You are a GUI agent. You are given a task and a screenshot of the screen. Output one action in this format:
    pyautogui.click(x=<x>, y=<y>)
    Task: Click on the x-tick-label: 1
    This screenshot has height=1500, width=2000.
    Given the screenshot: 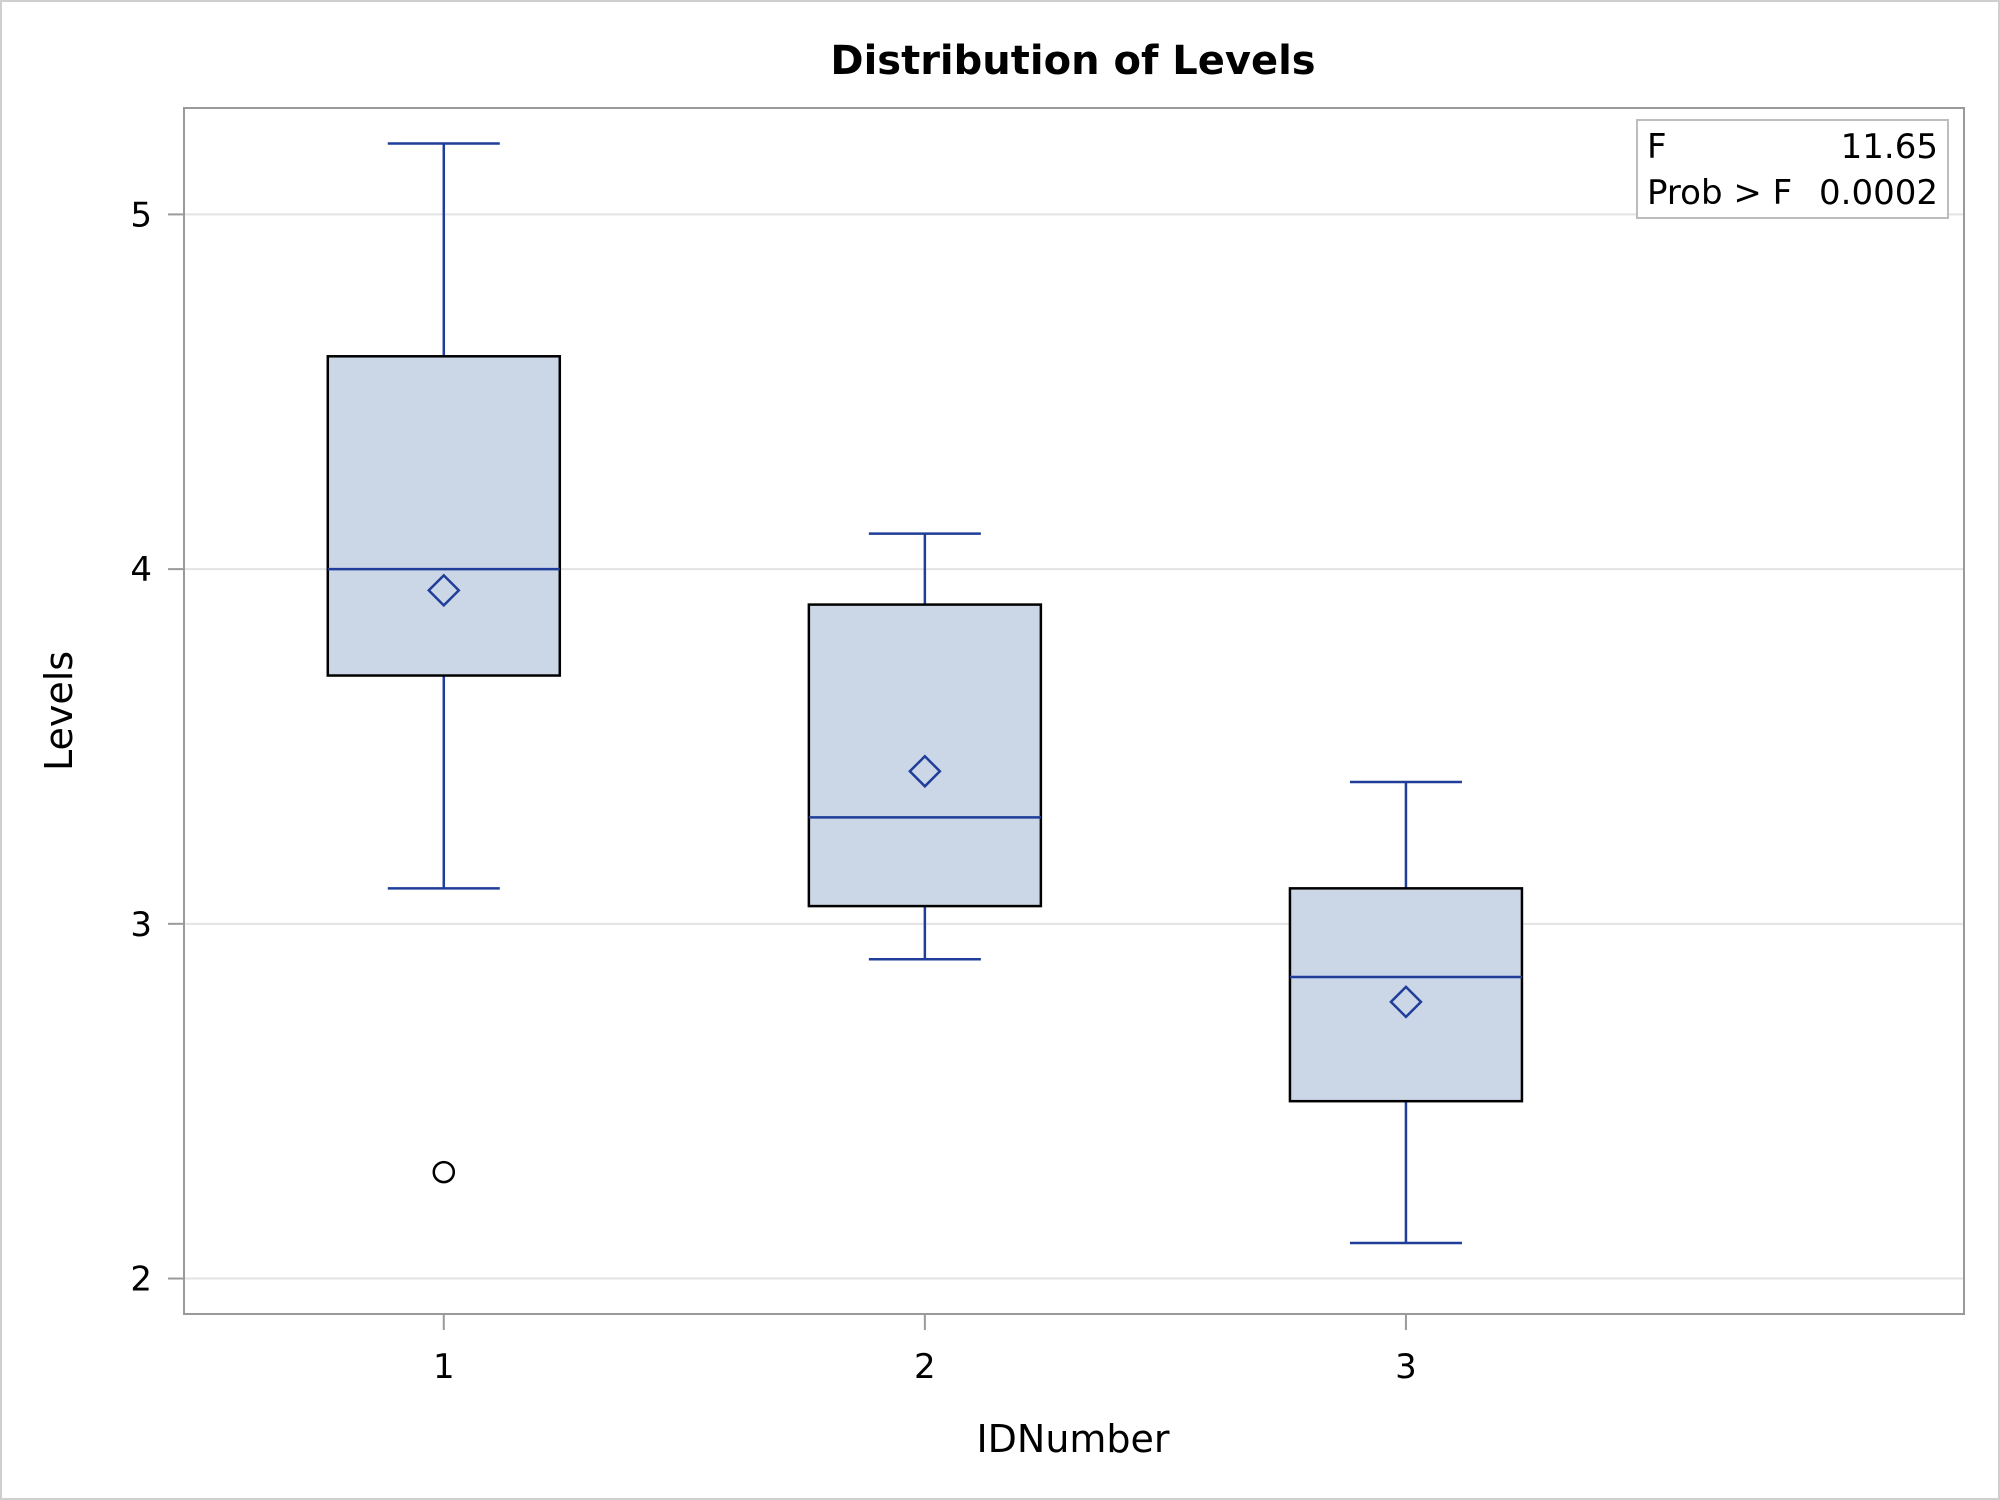 What is the action you would take?
    pyautogui.click(x=444, y=1367)
    